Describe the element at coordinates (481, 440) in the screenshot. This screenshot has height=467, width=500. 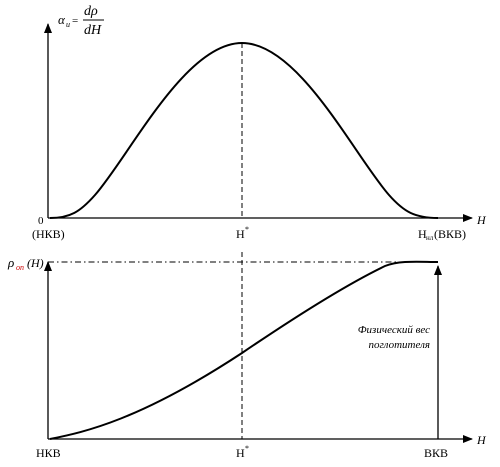
I see `bottom-x-axis-label: H` at that location.